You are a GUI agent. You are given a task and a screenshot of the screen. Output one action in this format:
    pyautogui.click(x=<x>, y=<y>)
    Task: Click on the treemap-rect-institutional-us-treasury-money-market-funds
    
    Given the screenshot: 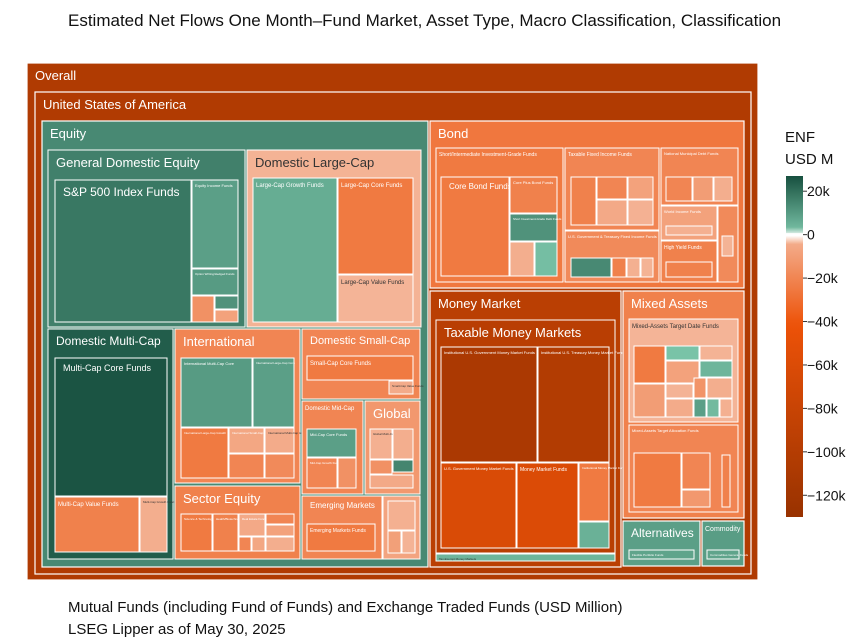 What is the action you would take?
    pyautogui.click(x=573, y=404)
    